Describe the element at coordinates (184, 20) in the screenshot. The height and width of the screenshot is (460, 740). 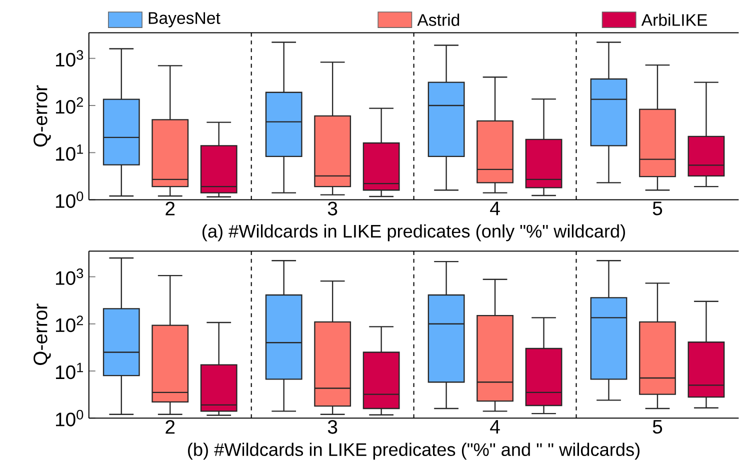
I see `legend-label: BayesNet` at that location.